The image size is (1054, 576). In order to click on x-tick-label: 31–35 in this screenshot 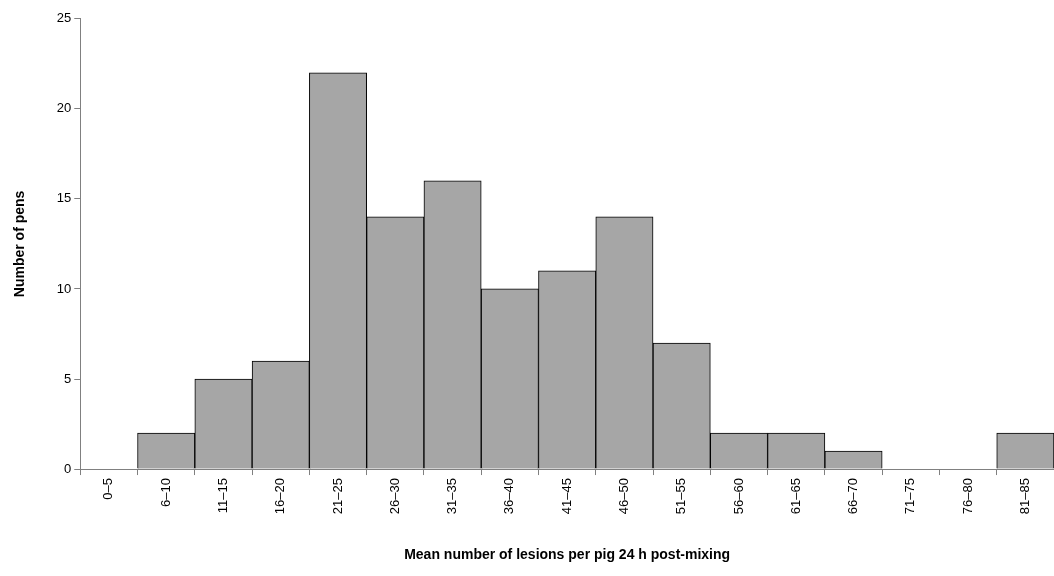, I will do `click(452, 496)`.